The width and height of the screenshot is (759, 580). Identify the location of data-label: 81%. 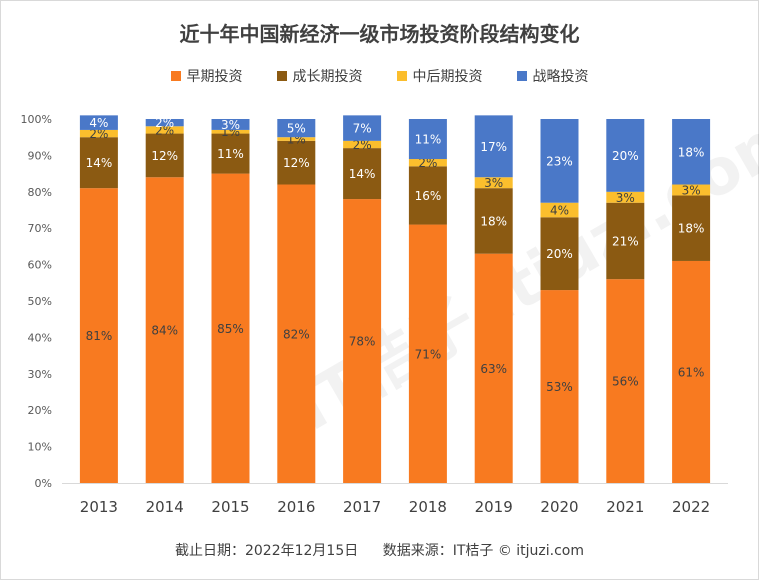
(99, 336).